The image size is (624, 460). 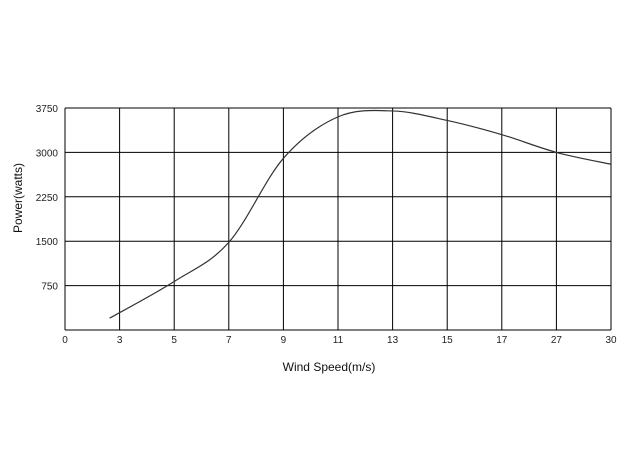 What do you see at coordinates (502, 340) in the screenshot?
I see `x-tick-label: 17` at bounding box center [502, 340].